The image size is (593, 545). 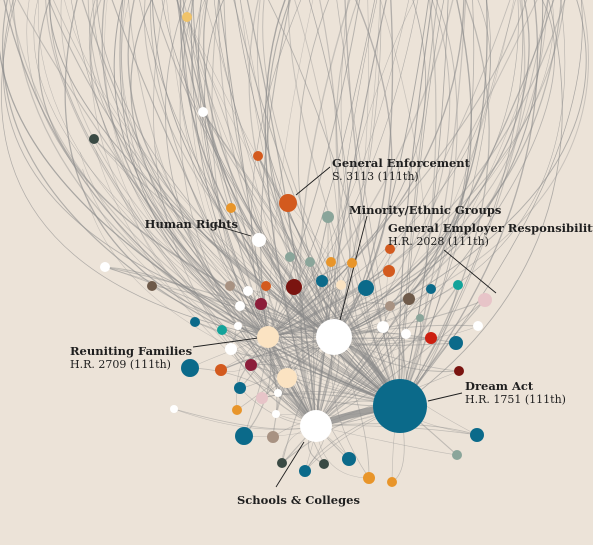 What do you see at coordinates (131, 351) in the screenshot?
I see `label-title: Reuniting Families` at bounding box center [131, 351].